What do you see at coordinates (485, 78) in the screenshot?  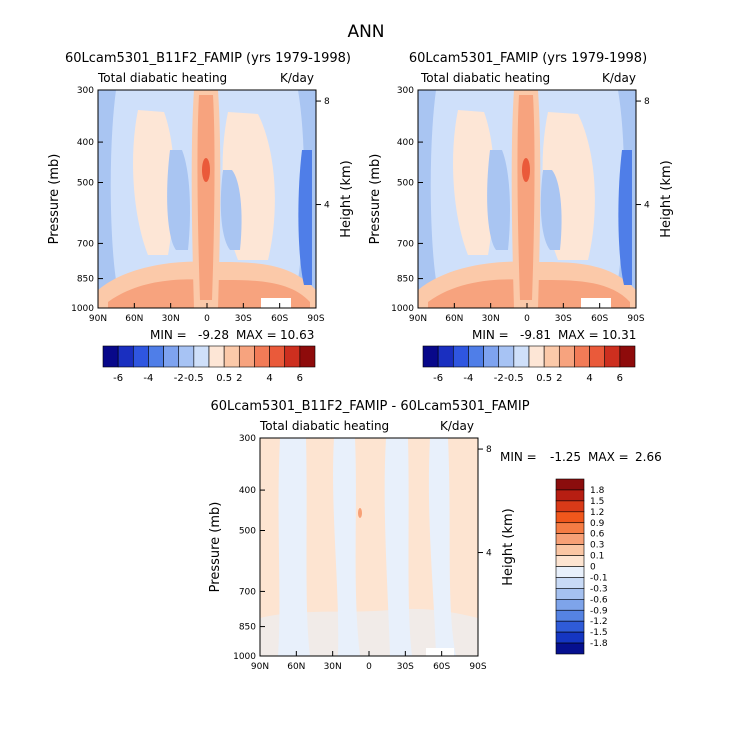 I see `panel-2-subtitle-left: Total diabatic heating` at bounding box center [485, 78].